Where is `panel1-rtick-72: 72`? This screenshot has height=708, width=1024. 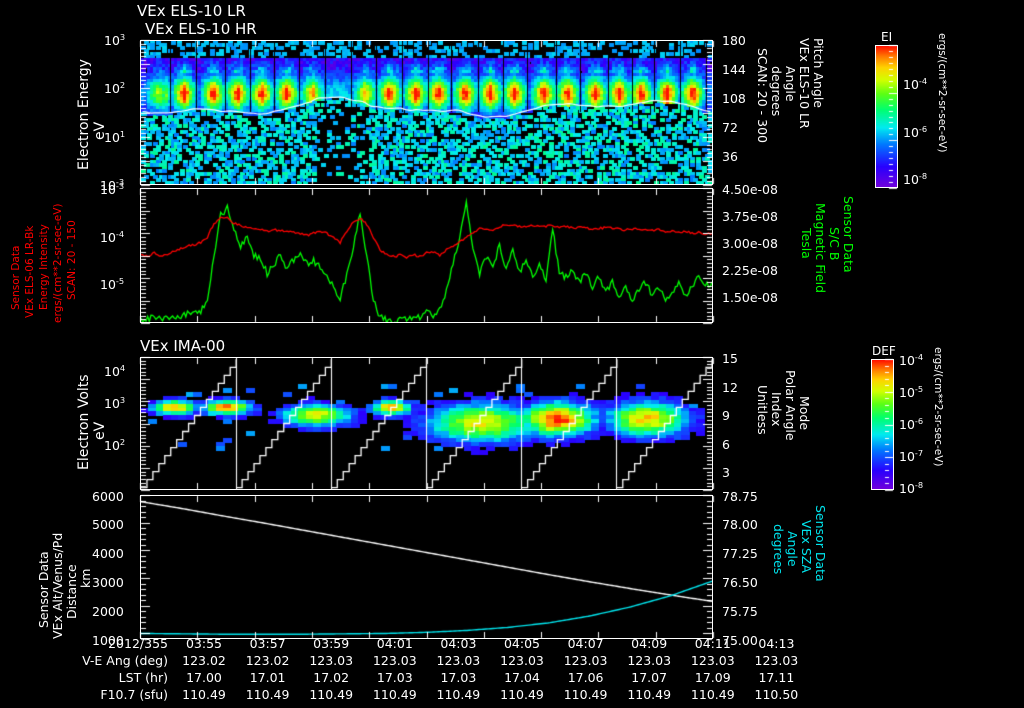 panel1-rtick-72: 72 is located at coordinates (730, 127).